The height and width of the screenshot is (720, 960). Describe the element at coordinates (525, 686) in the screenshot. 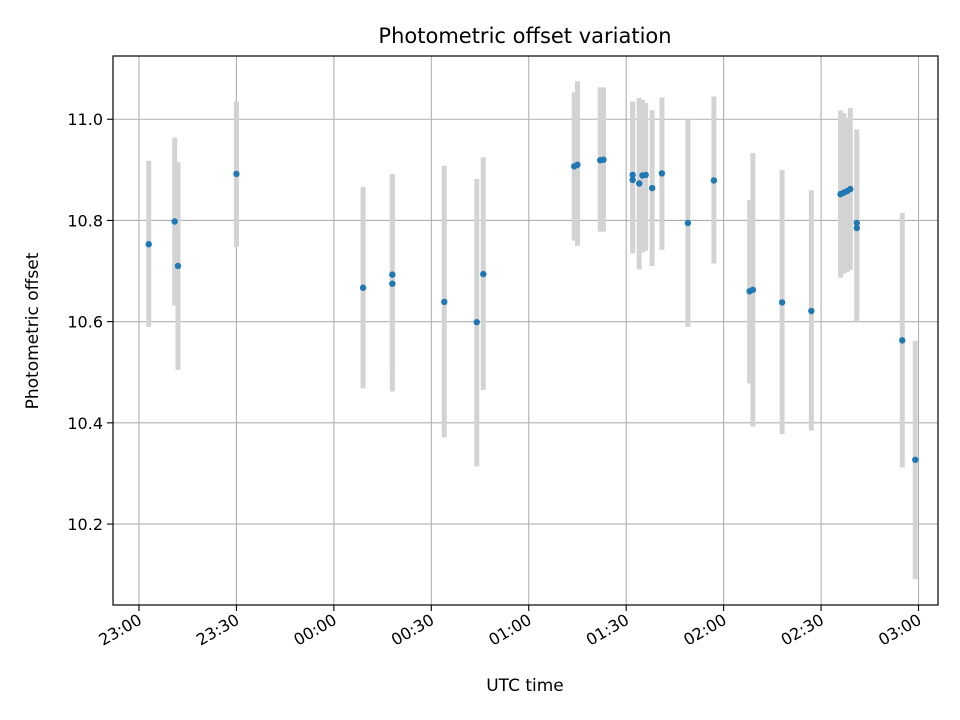

I see `x-axis-label: UTC time` at that location.